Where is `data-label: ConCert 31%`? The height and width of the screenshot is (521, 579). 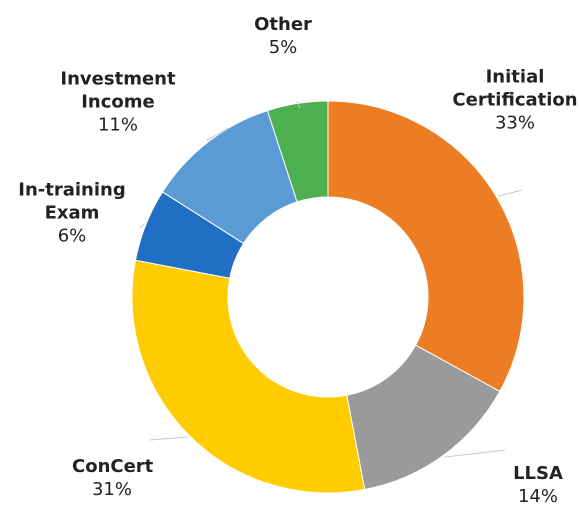
data-label: ConCert 31% is located at coordinates (113, 478).